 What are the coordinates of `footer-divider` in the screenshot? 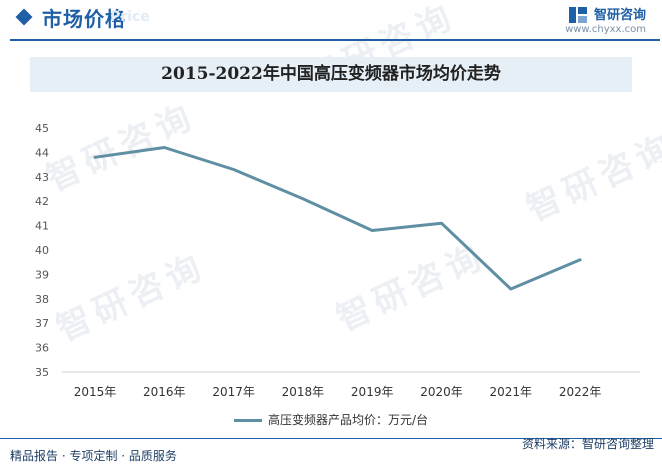 It's located at (331, 438).